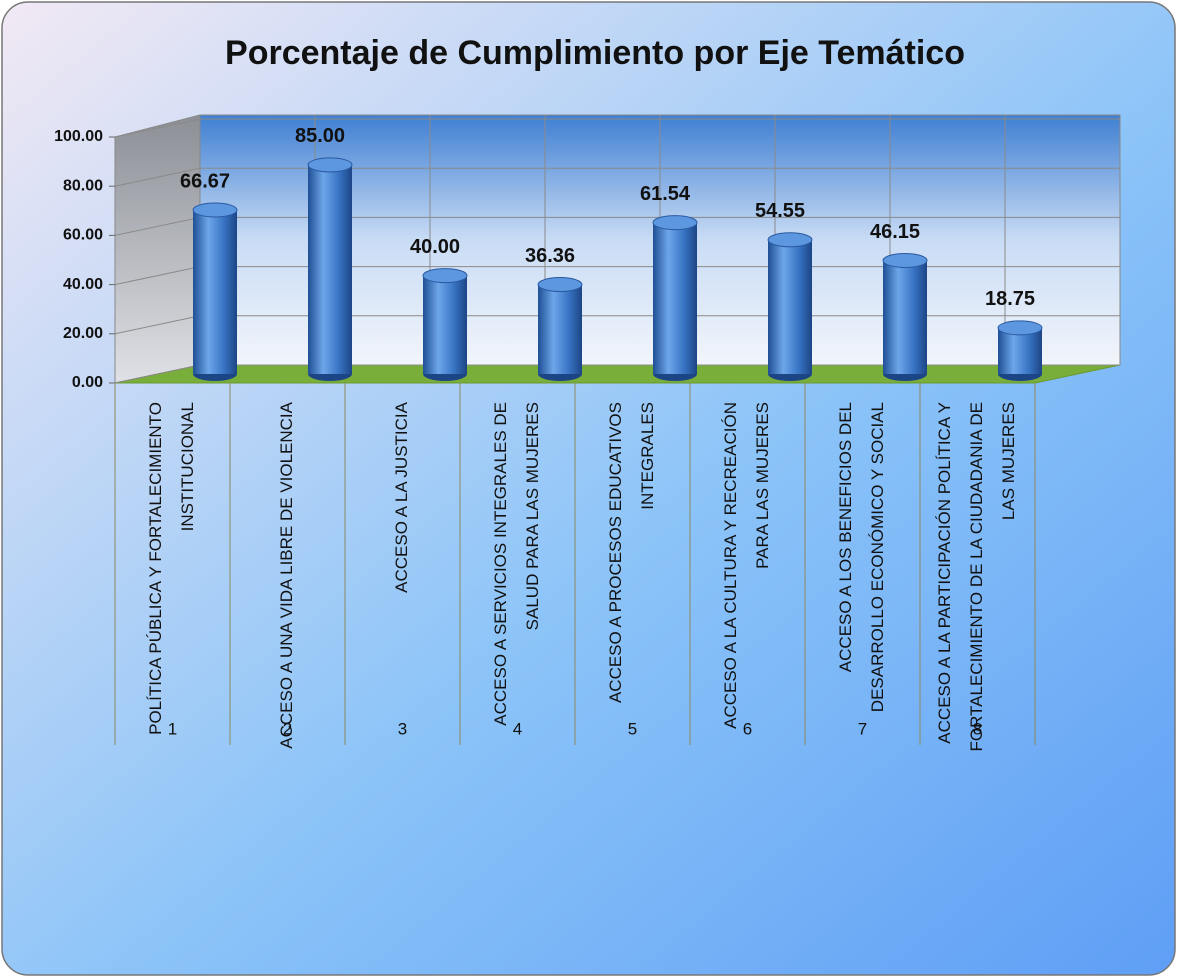  I want to click on data-label: 61.54, so click(665, 194).